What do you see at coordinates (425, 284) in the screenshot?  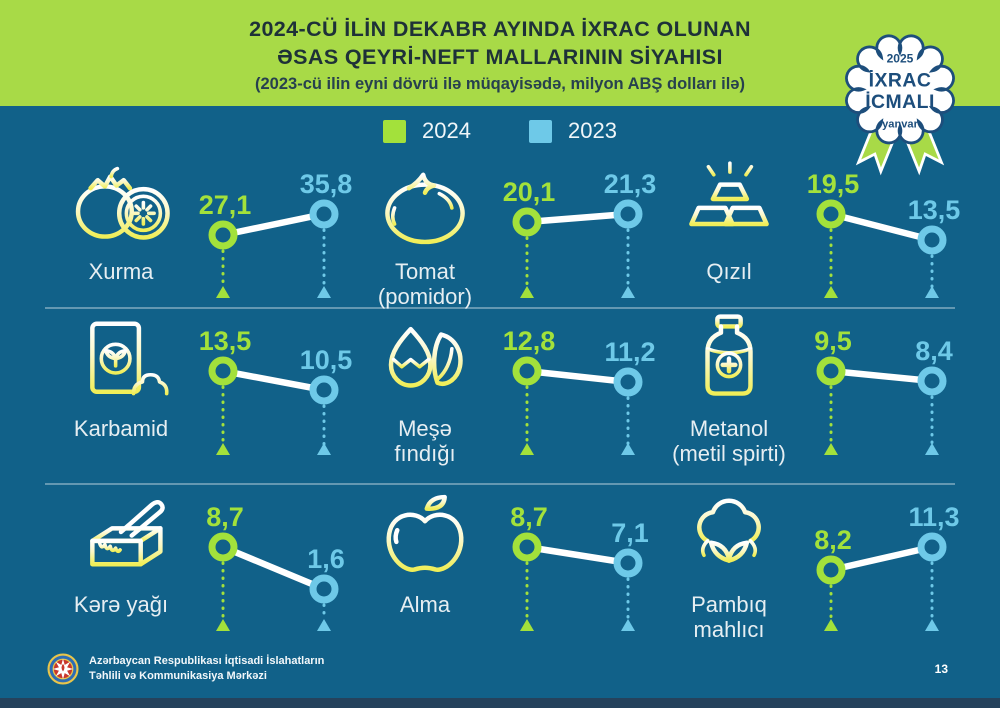 I see `product-name: Tomat (pomidor)` at bounding box center [425, 284].